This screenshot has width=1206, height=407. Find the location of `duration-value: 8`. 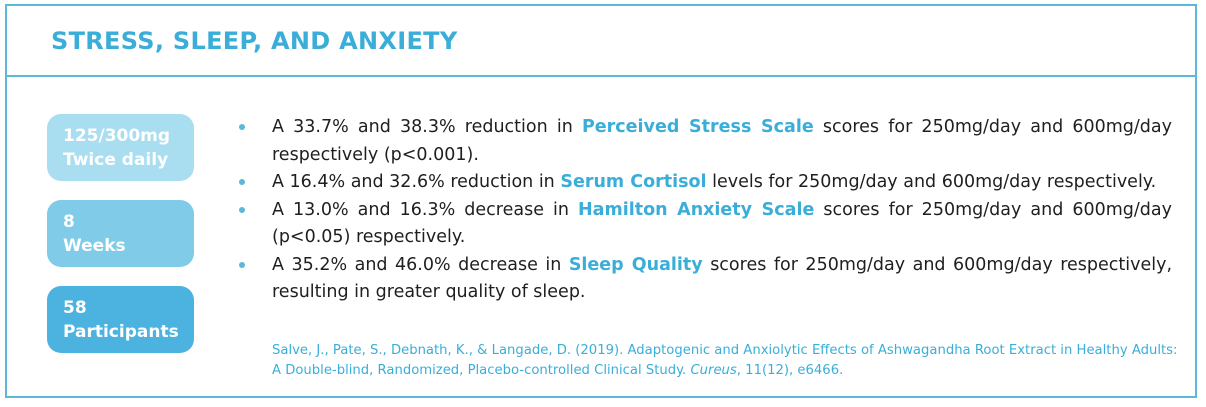

duration-value: 8 is located at coordinates (69, 222).